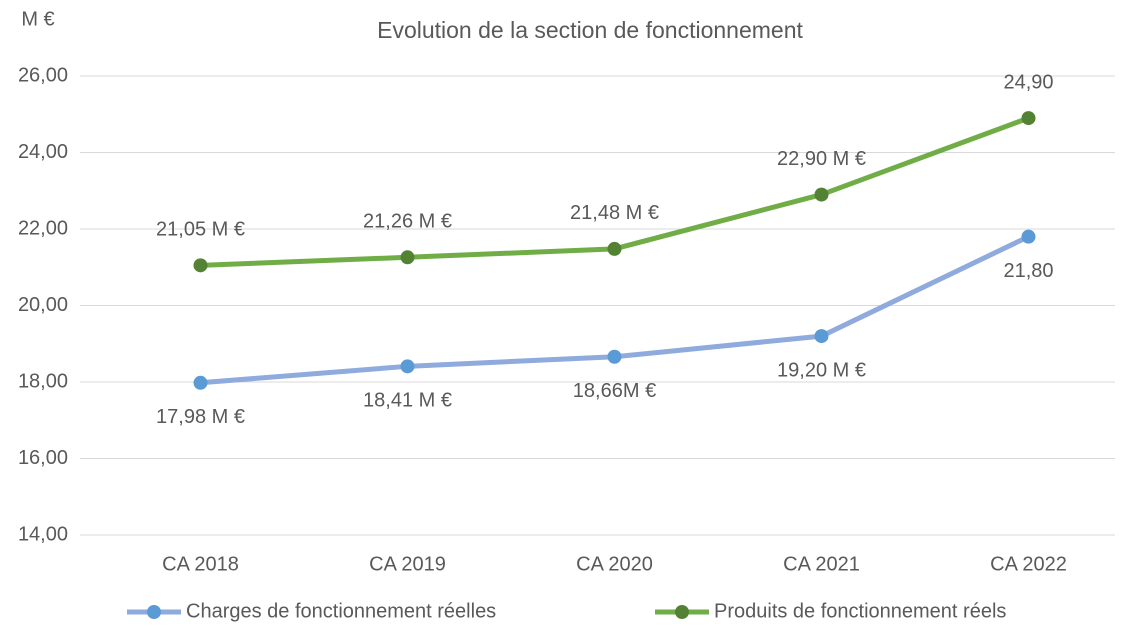 The image size is (1131, 630). What do you see at coordinates (43, 75) in the screenshot?
I see `y-tick-label: 26,00` at bounding box center [43, 75].